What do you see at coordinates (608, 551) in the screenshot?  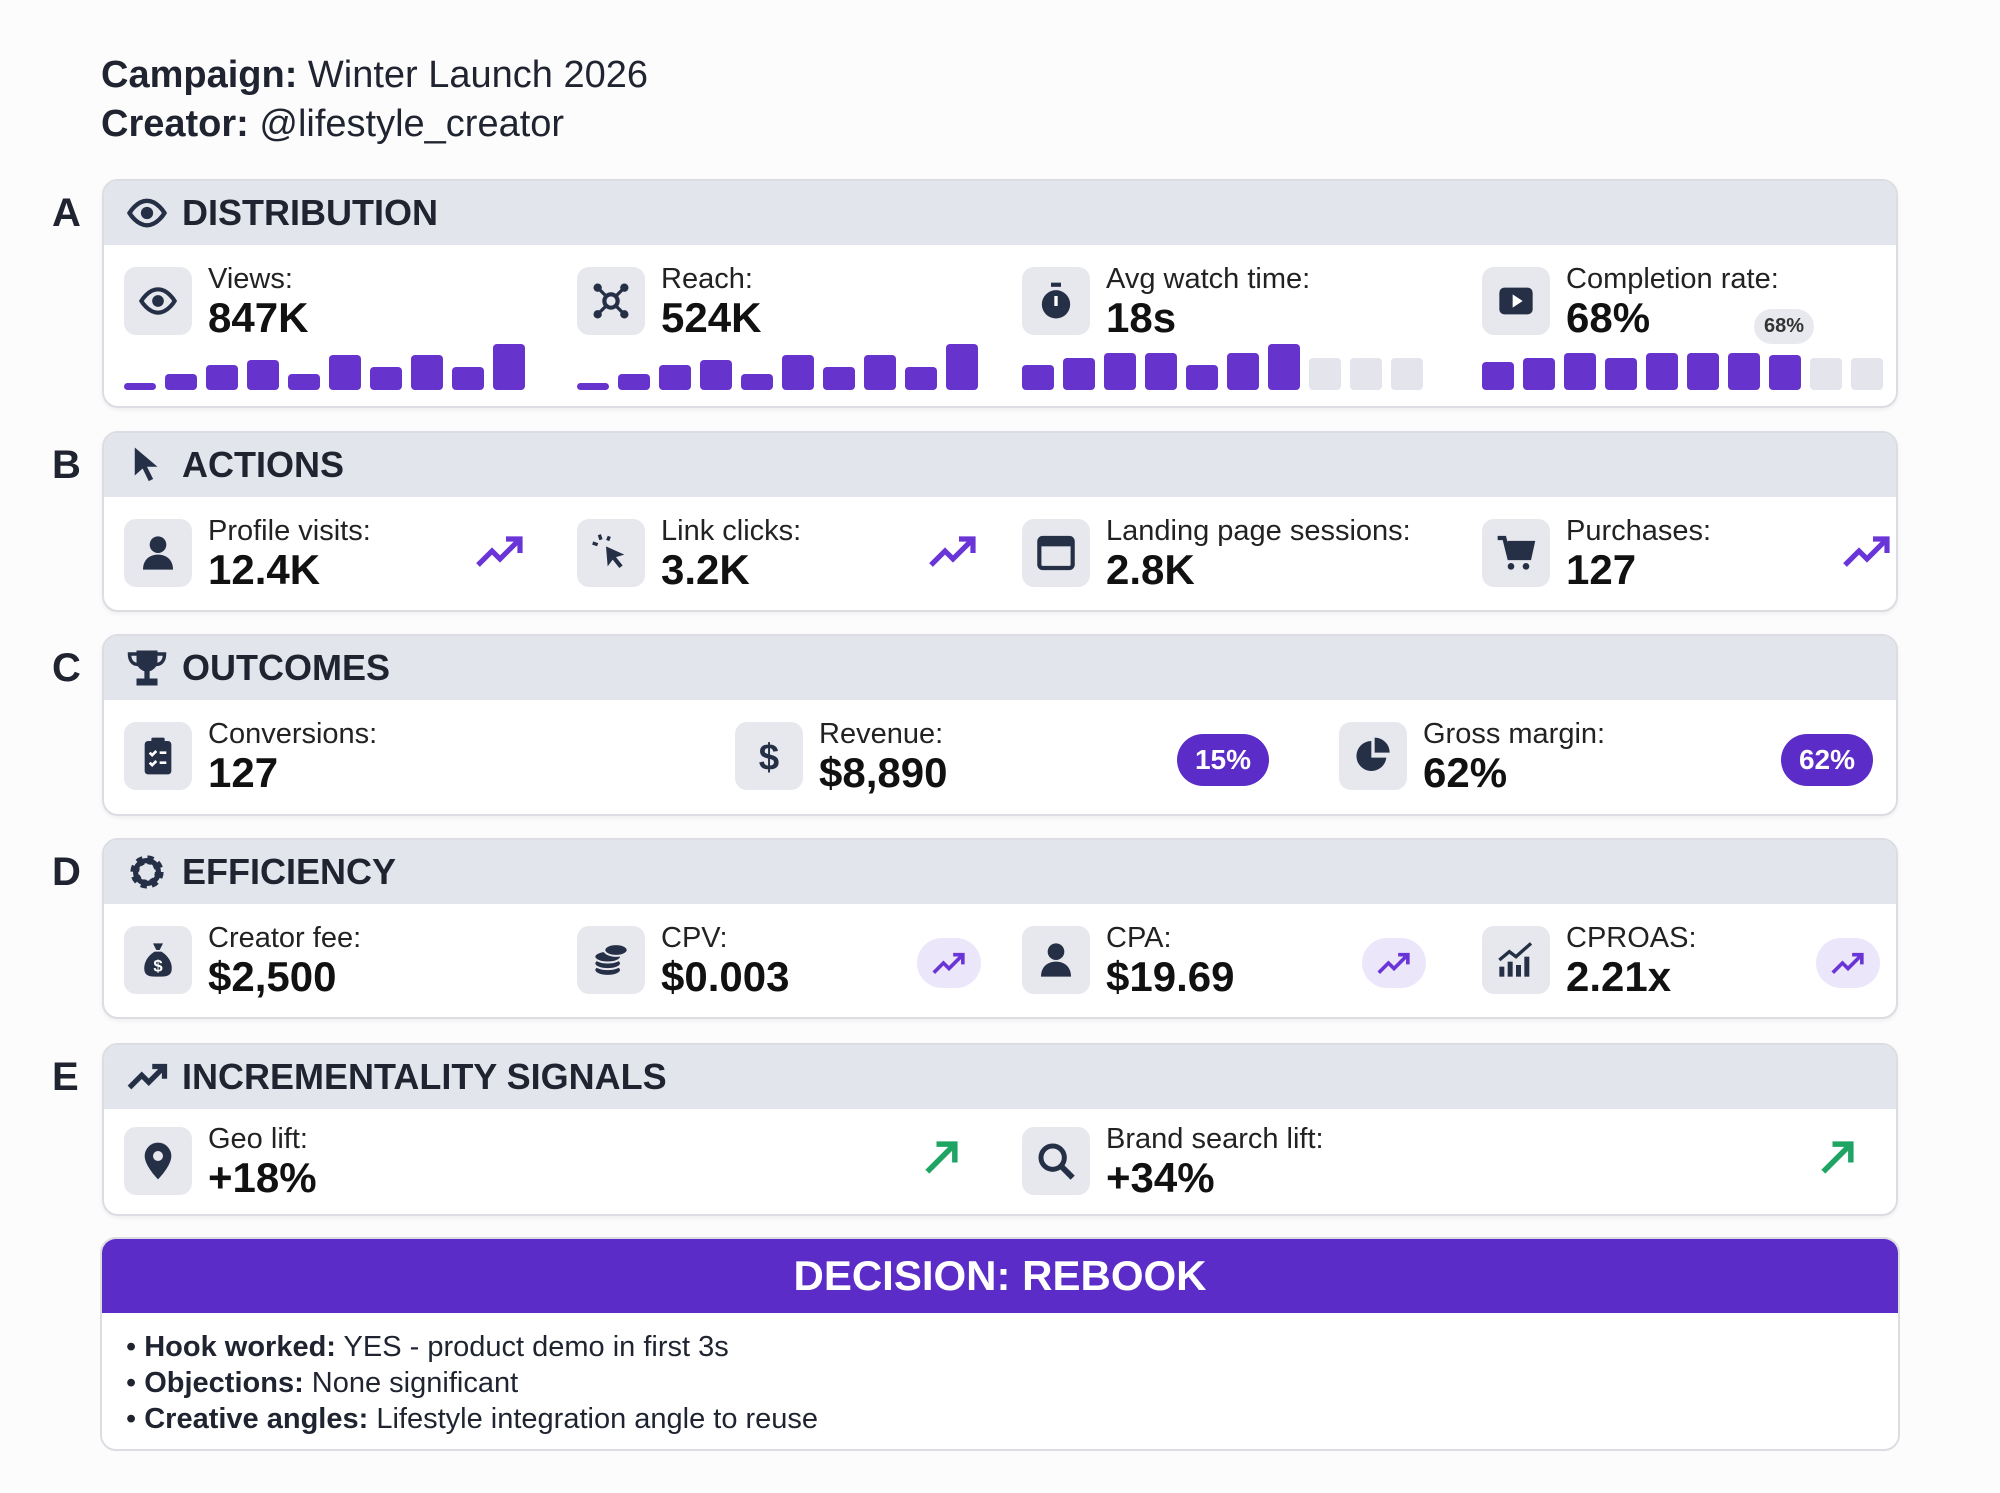 I see `click-icon` at bounding box center [608, 551].